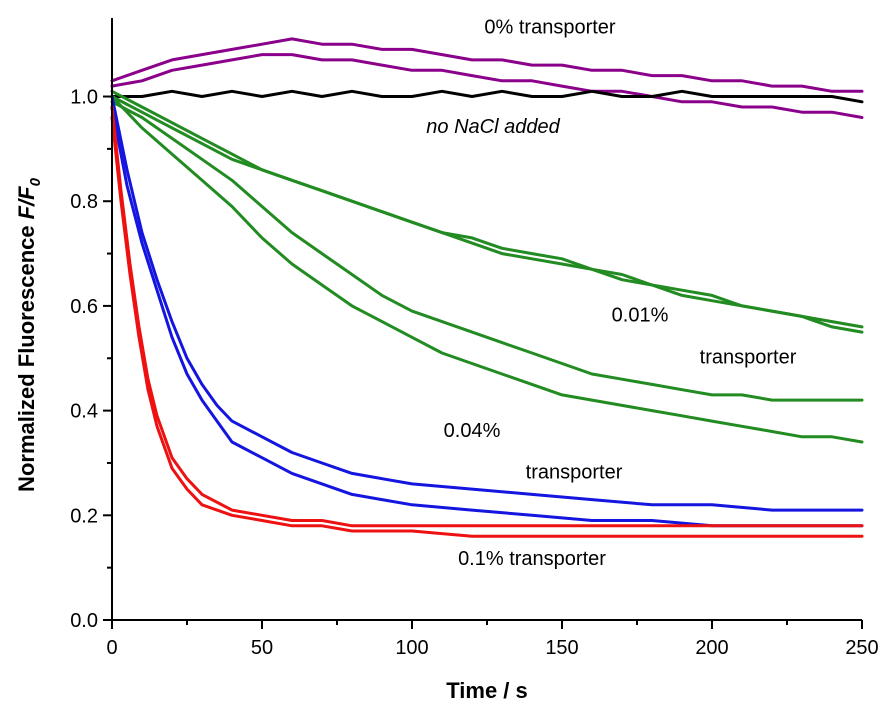 The image size is (884, 708). Describe the element at coordinates (472, 431) in the screenshot. I see `annotation-label: 0.04%` at that location.